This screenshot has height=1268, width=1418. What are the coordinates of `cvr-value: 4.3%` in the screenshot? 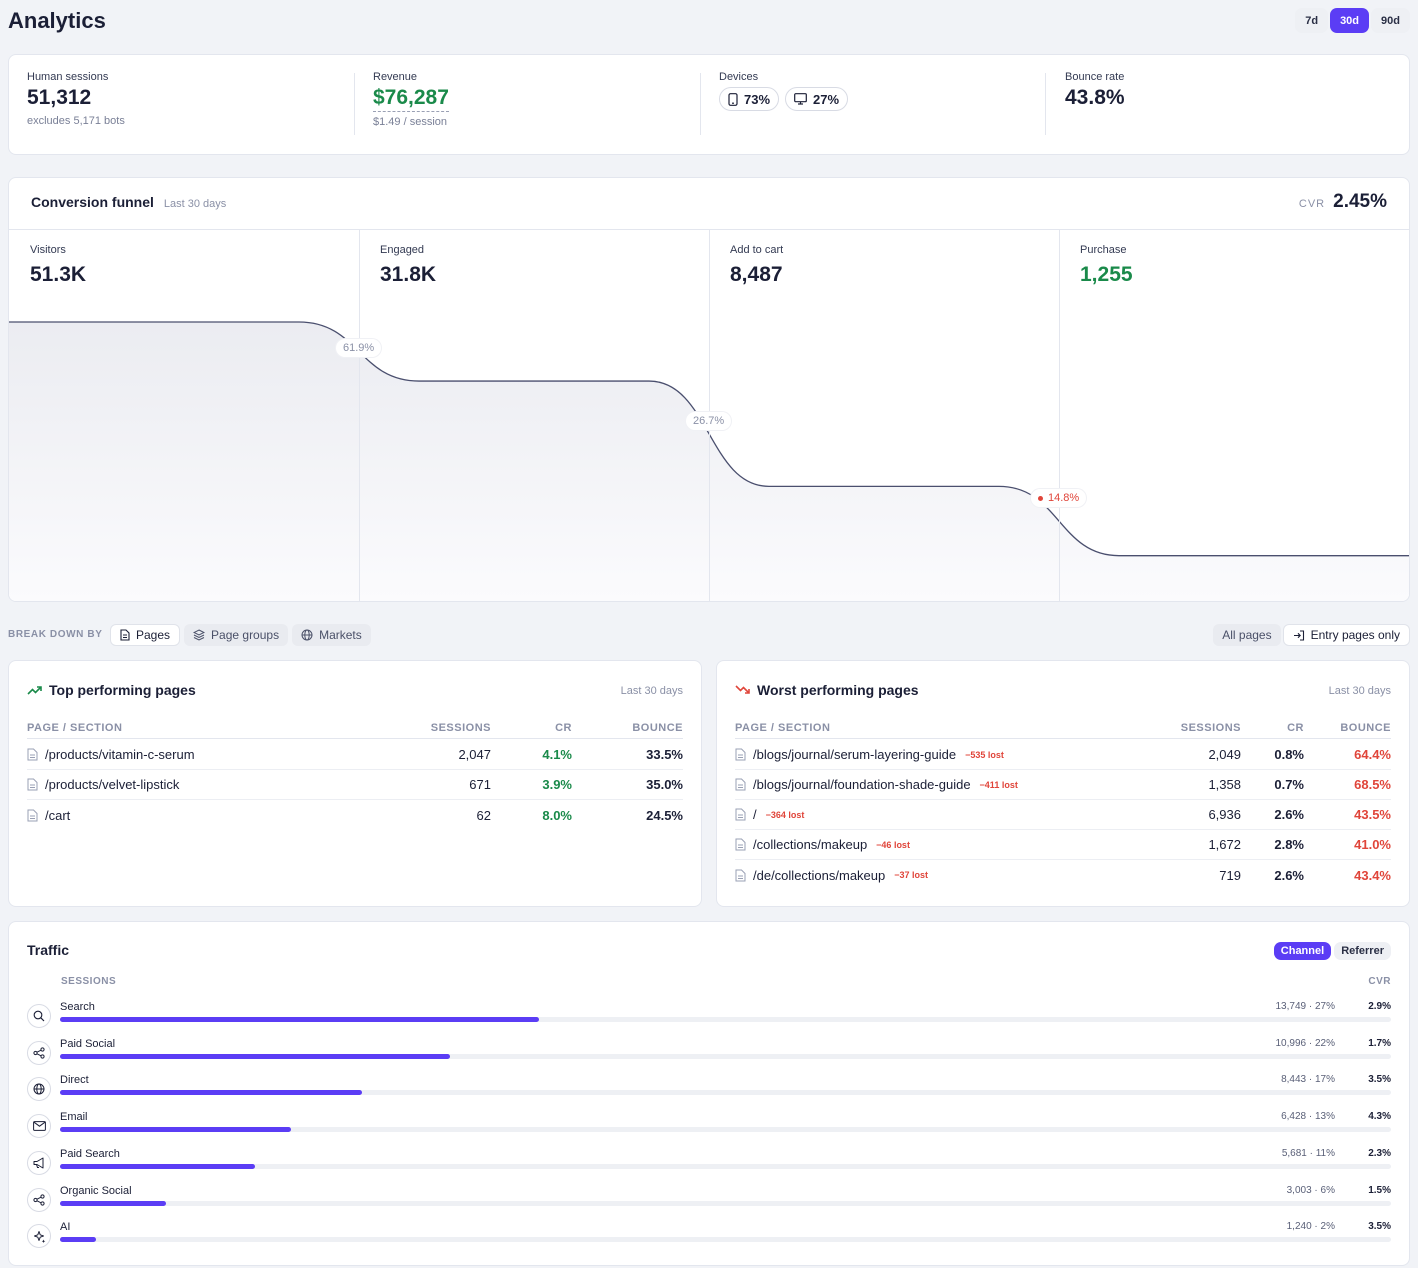 It's located at (1379, 1117).